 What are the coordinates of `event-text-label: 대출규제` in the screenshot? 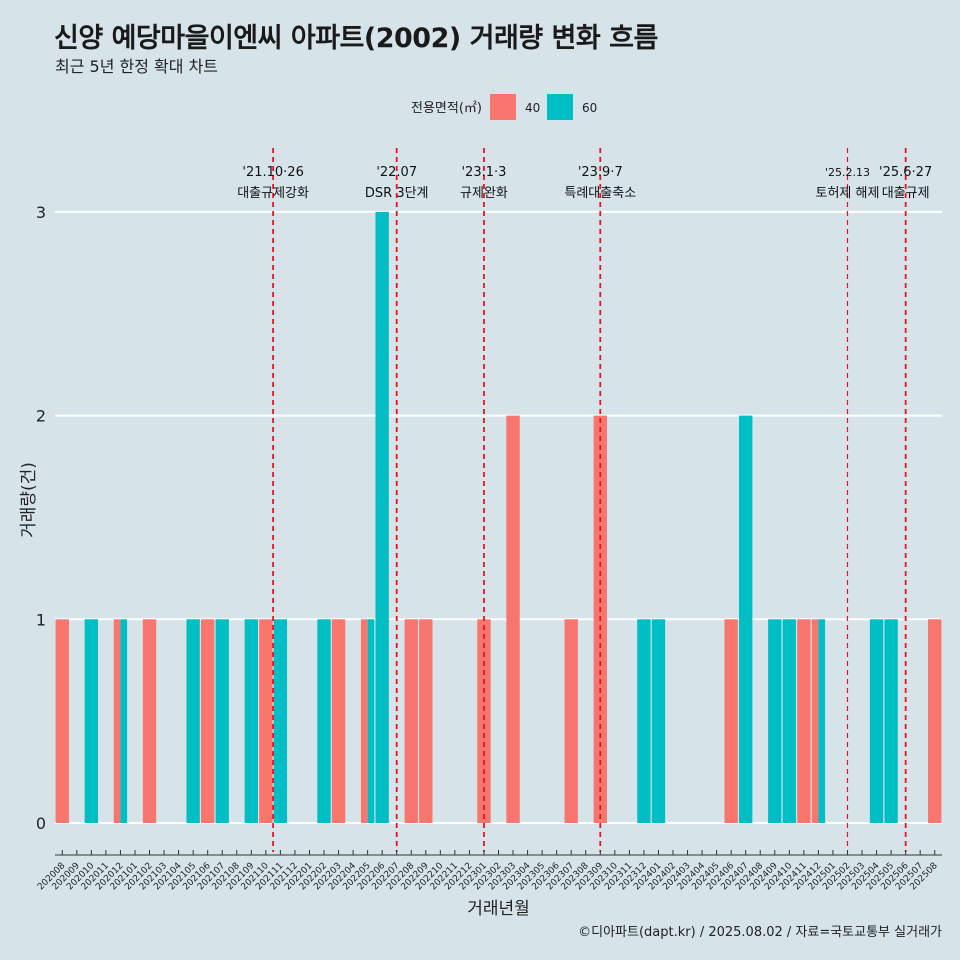 It's located at (906, 193).